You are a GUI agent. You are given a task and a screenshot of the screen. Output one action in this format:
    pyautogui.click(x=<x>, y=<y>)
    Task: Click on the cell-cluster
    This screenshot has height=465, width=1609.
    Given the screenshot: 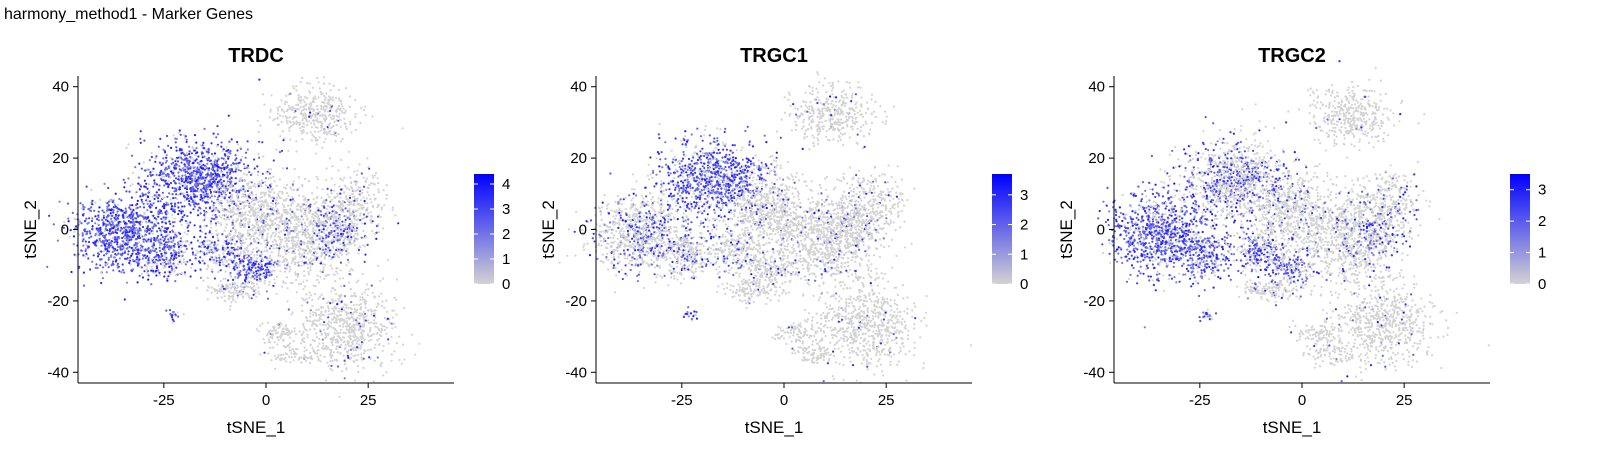 What is the action you would take?
    pyautogui.click(x=236, y=208)
    